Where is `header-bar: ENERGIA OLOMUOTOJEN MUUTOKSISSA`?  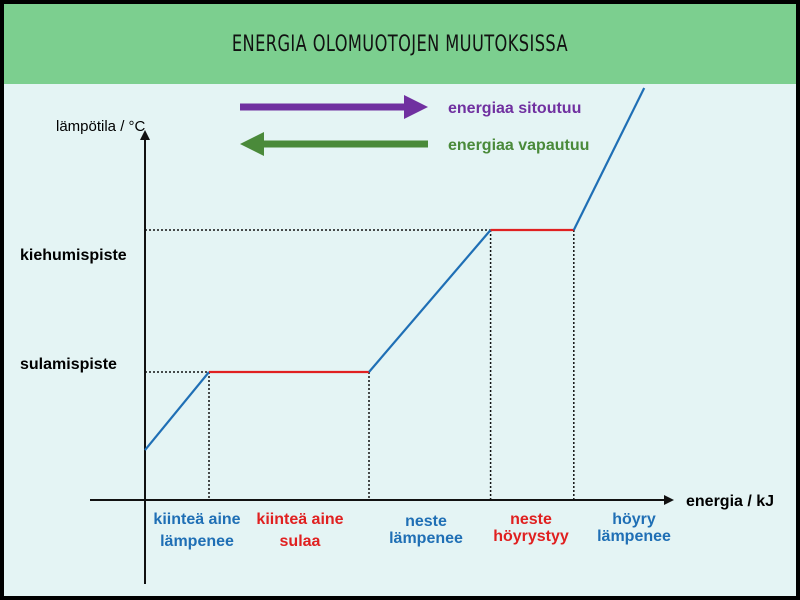
header-bar: ENERGIA OLOMUOTOJEN MUUTOKSISSA is located at coordinates (400, 44).